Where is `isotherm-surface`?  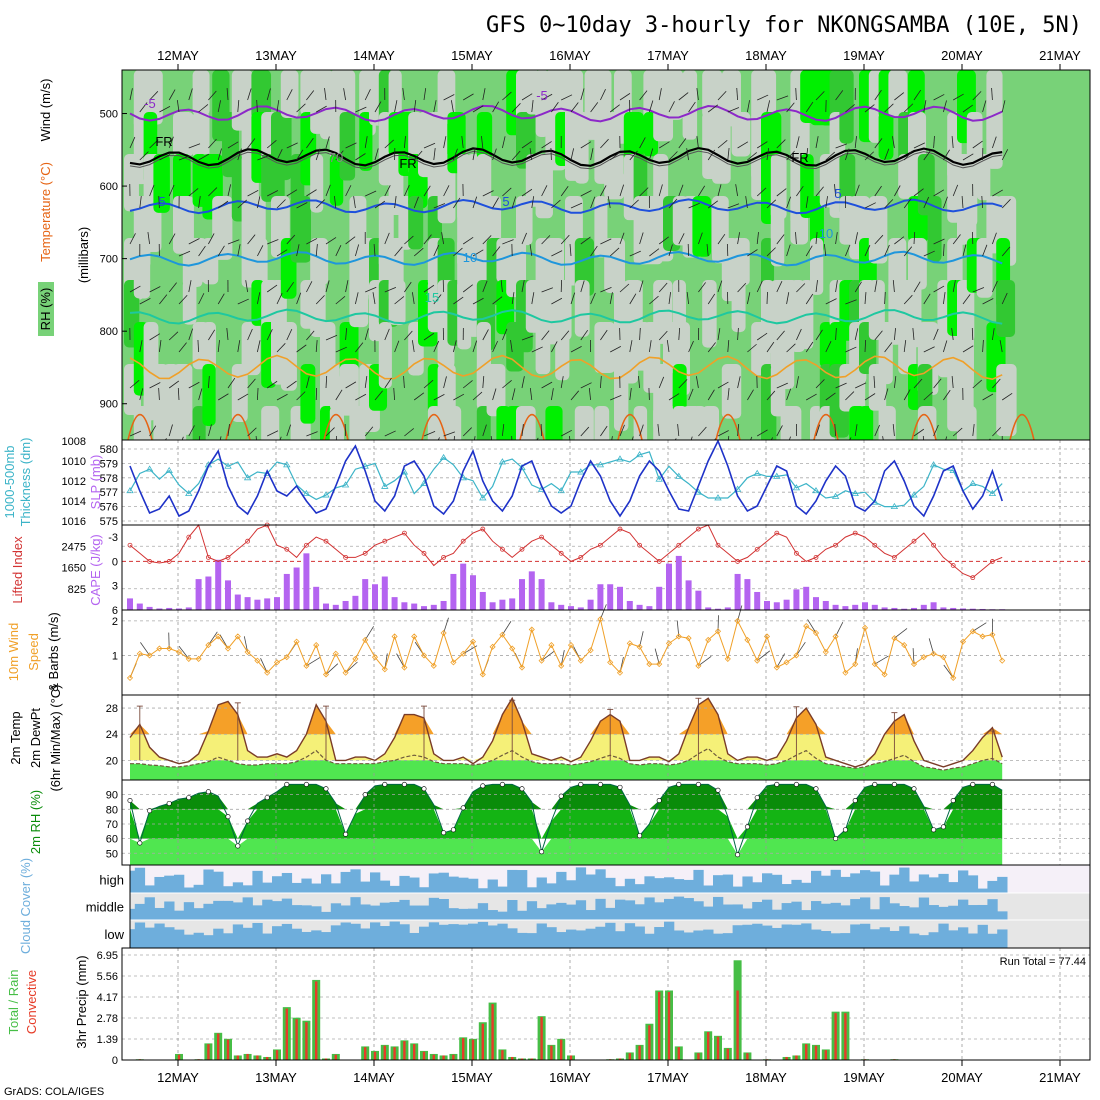
isotherm-surface is located at coordinates (434, 427).